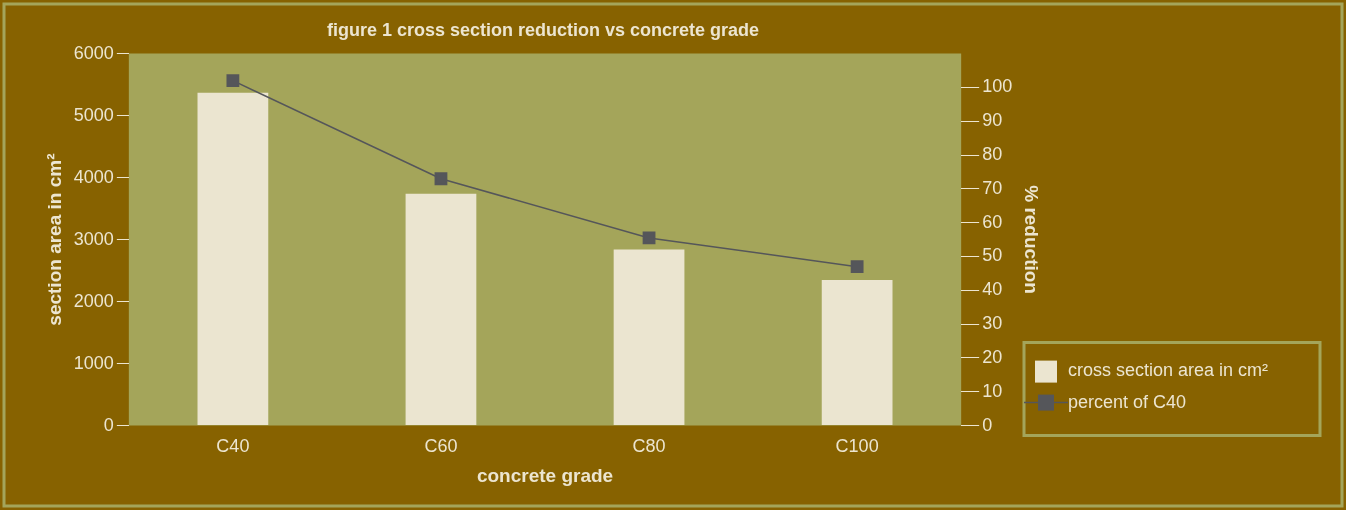  Describe the element at coordinates (992, 120) in the screenshot. I see `y2-tick-label: 90` at that location.